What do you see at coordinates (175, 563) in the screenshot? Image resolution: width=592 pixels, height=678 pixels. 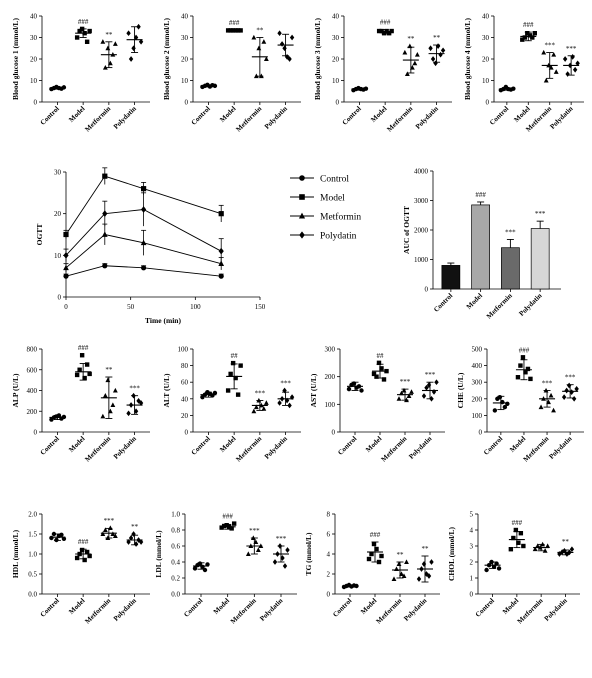 I see `y-tick-label: 0.4` at bounding box center [175, 563].